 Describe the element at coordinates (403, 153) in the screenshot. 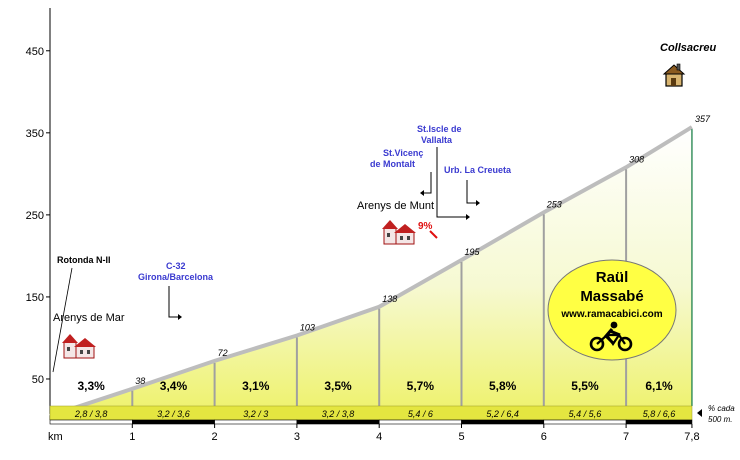

I see `junction-st-vicenc-line1: St.Vicenç` at that location.